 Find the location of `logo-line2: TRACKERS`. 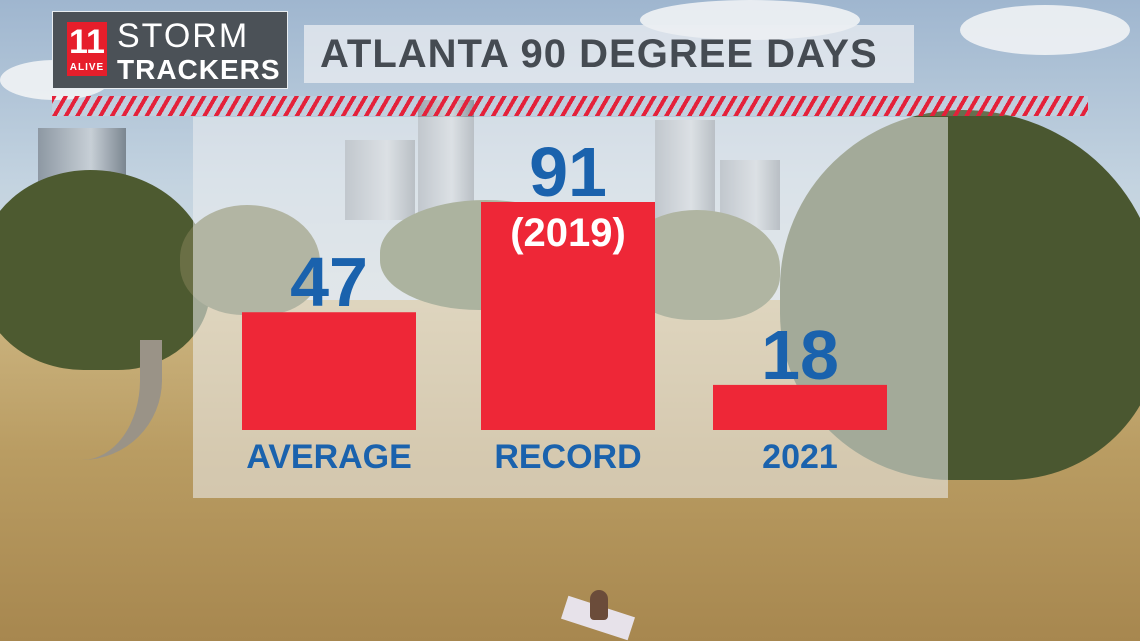

logo-line2: TRACKERS is located at coordinates (199, 69).